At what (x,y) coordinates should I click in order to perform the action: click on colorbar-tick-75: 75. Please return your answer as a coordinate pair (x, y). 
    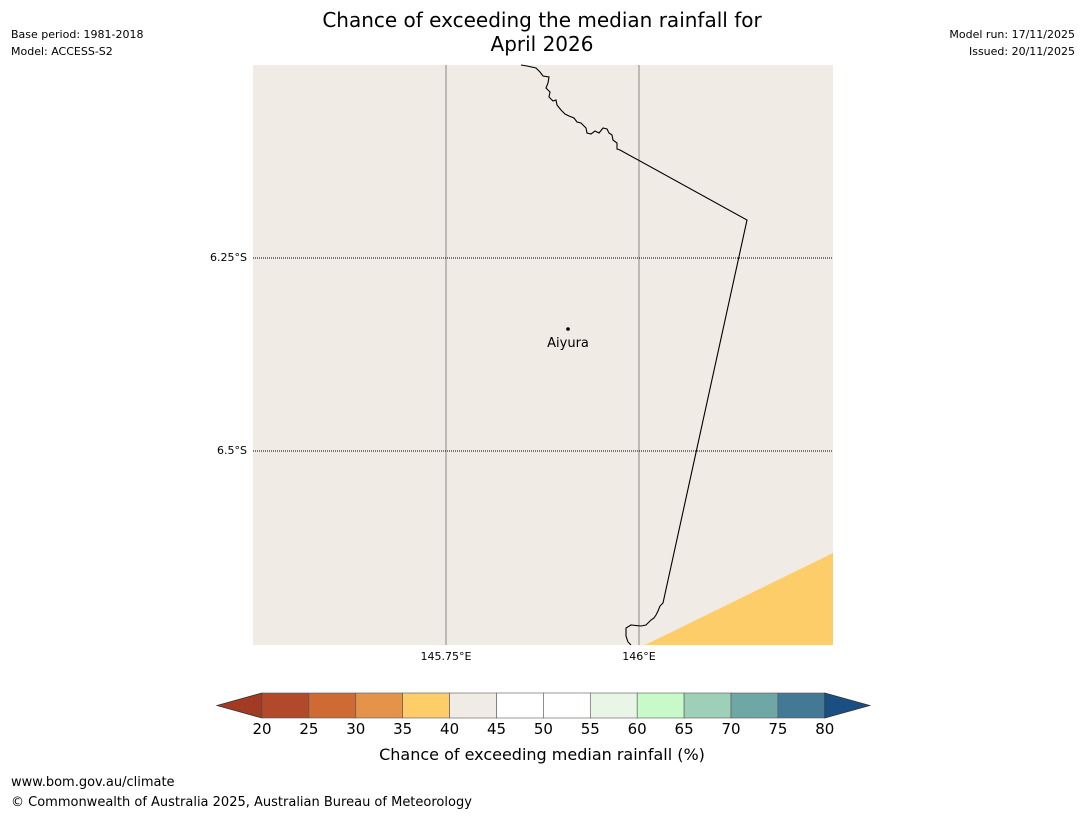
    Looking at the image, I should click on (778, 729).